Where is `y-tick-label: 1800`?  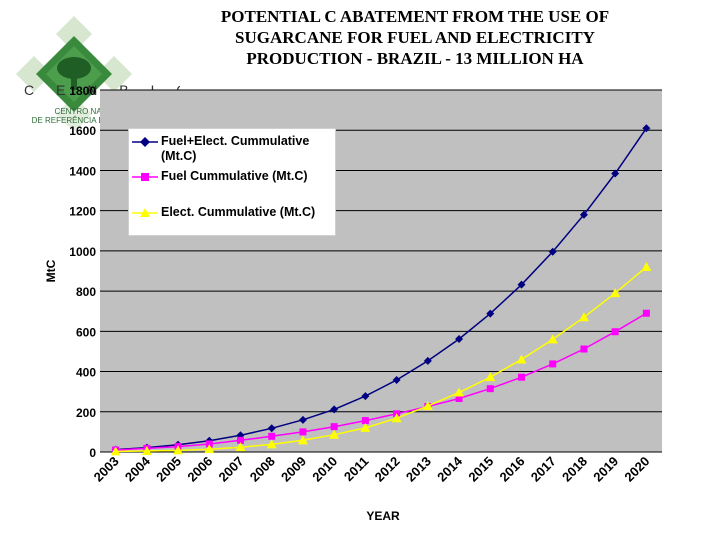
y-tick-label: 1800 is located at coordinates (82, 91).